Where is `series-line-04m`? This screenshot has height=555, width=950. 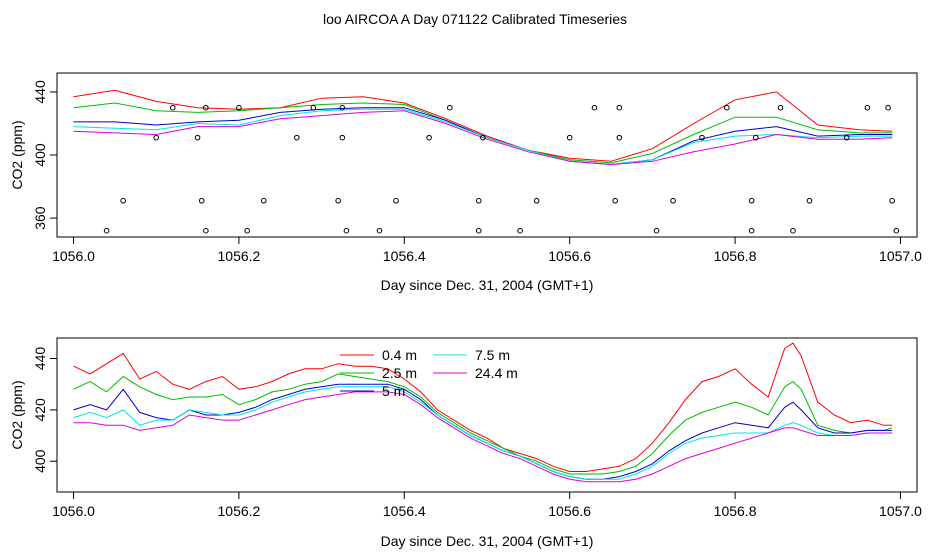 series-line-04m is located at coordinates (483, 125).